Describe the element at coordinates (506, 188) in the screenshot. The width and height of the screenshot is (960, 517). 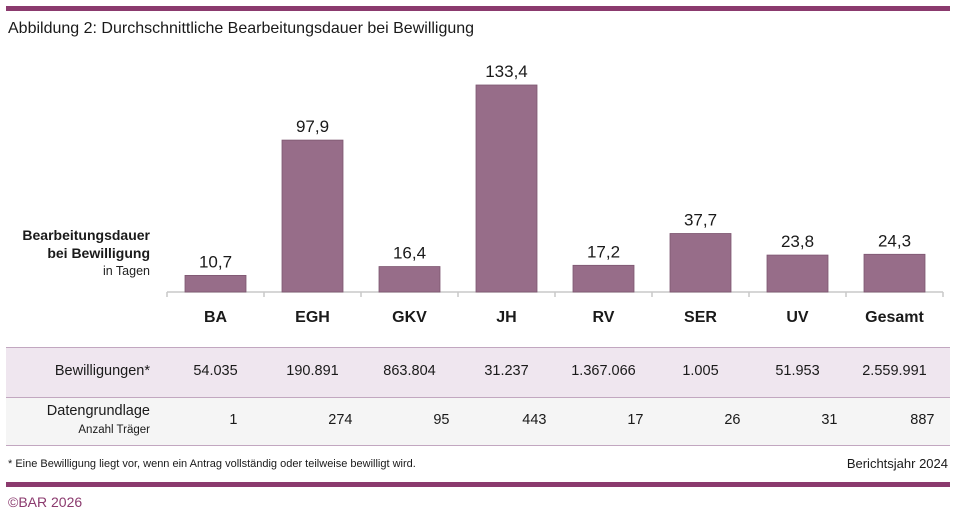
I see `bar-jh` at that location.